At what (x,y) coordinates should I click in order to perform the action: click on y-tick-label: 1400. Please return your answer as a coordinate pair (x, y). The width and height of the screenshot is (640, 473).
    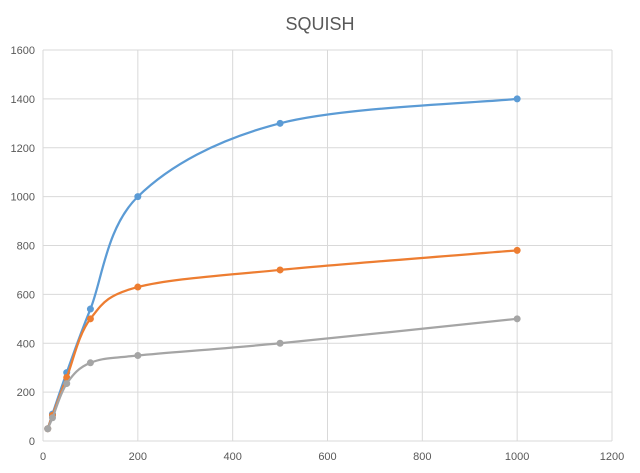
    Looking at the image, I should click on (23, 100).